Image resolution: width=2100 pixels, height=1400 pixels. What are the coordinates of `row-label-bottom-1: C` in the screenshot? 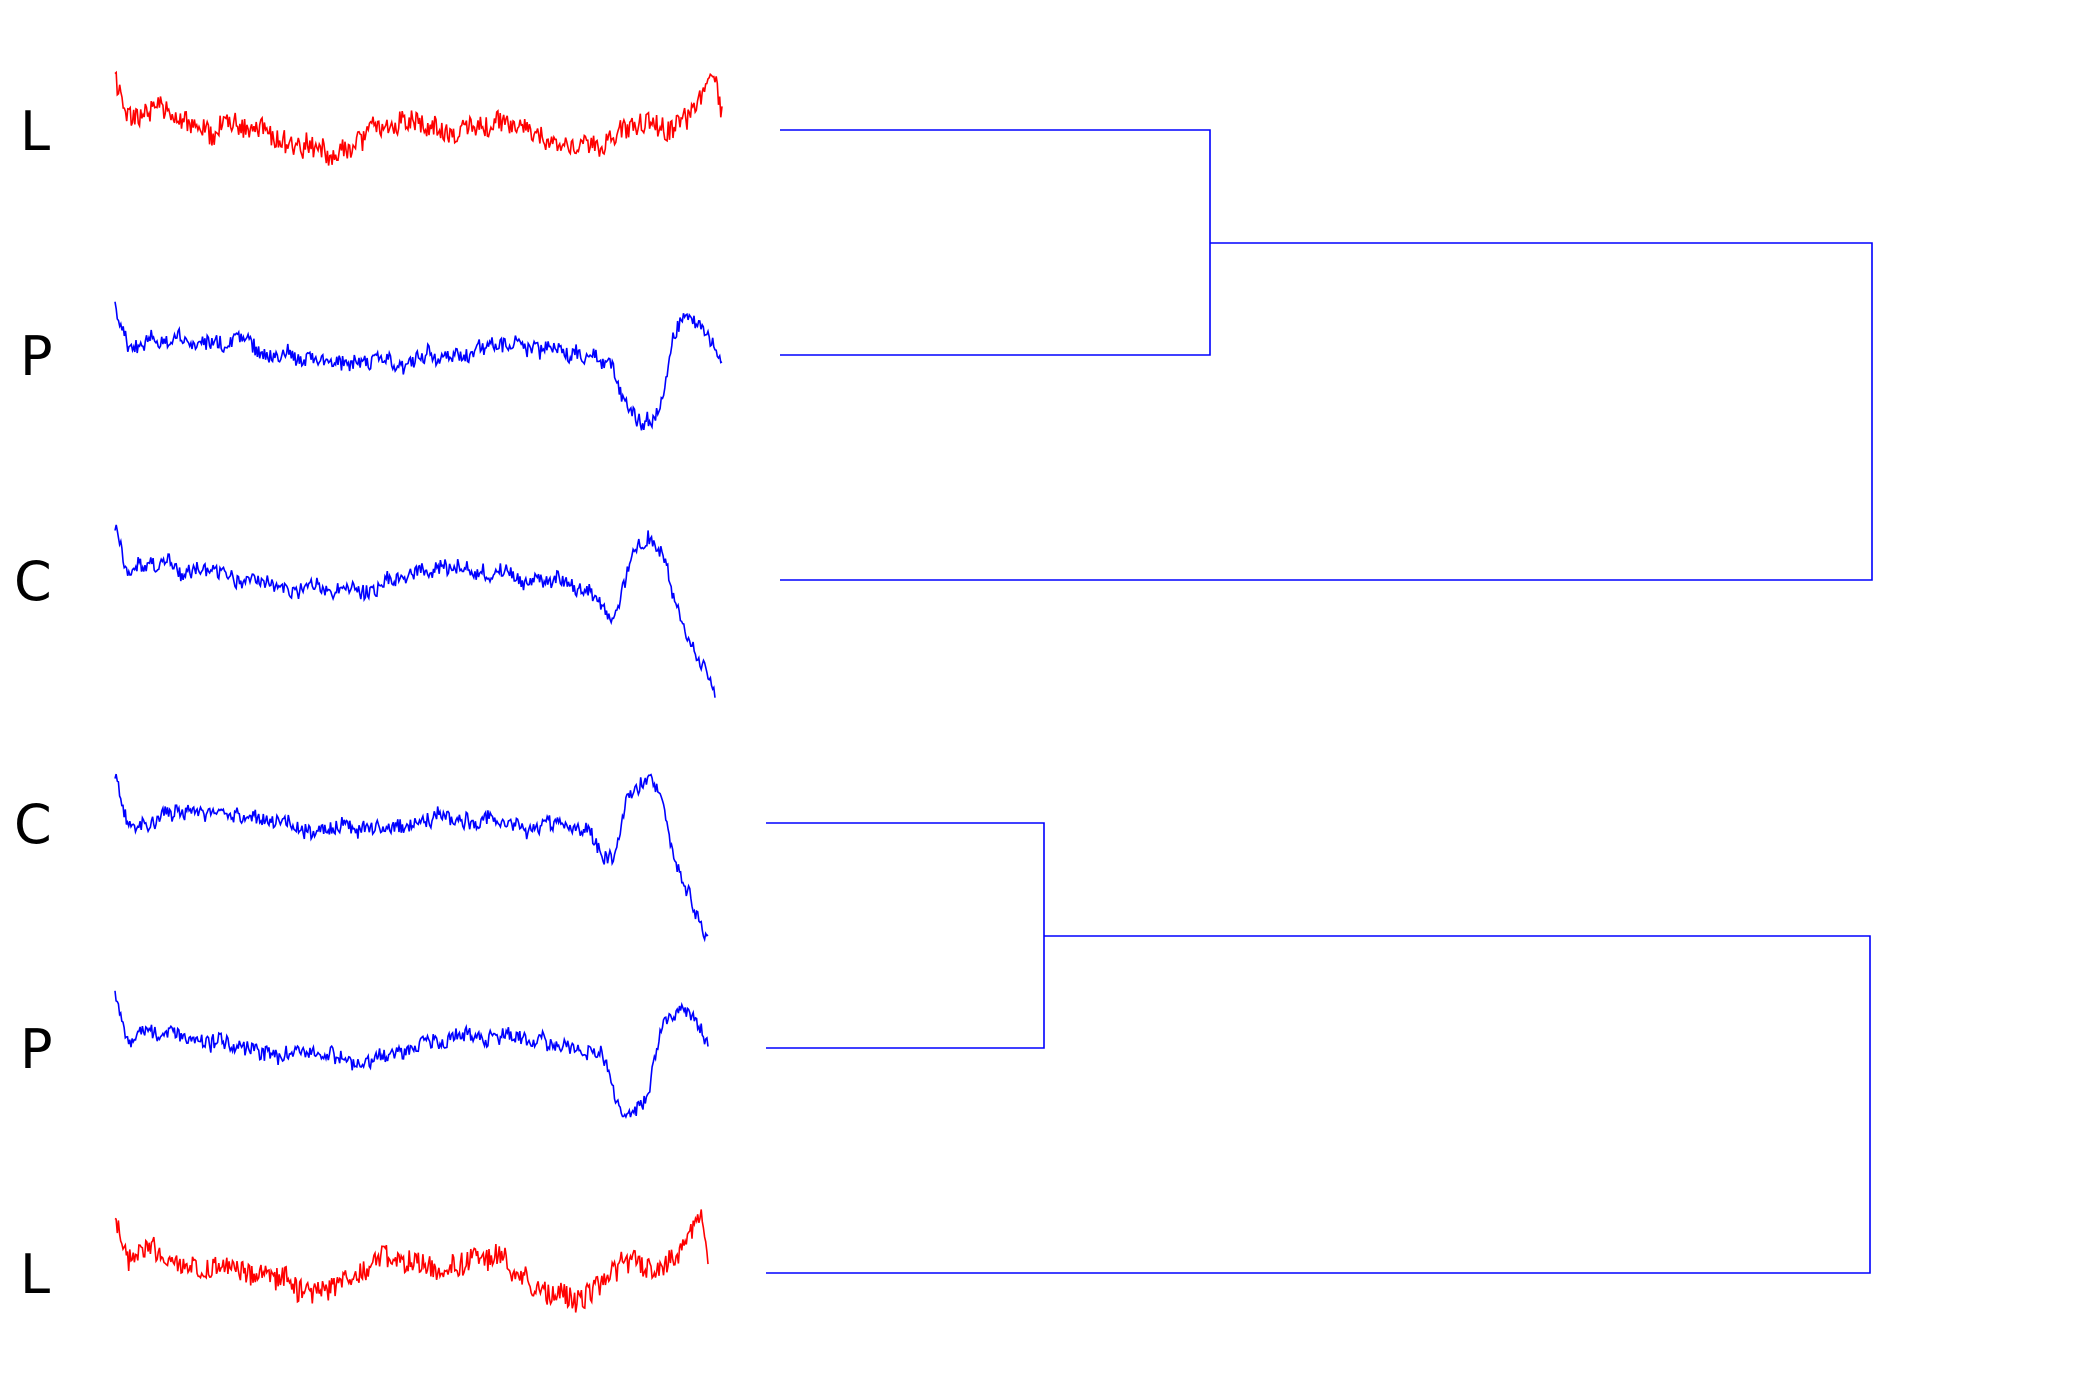 It's located at (33, 824).